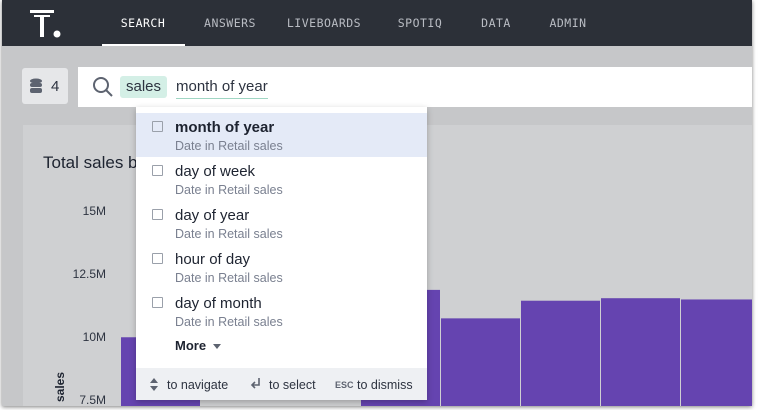 The image size is (759, 410). What do you see at coordinates (420, 23) in the screenshot?
I see `nav-tab: SPOTIQ` at bounding box center [420, 23].